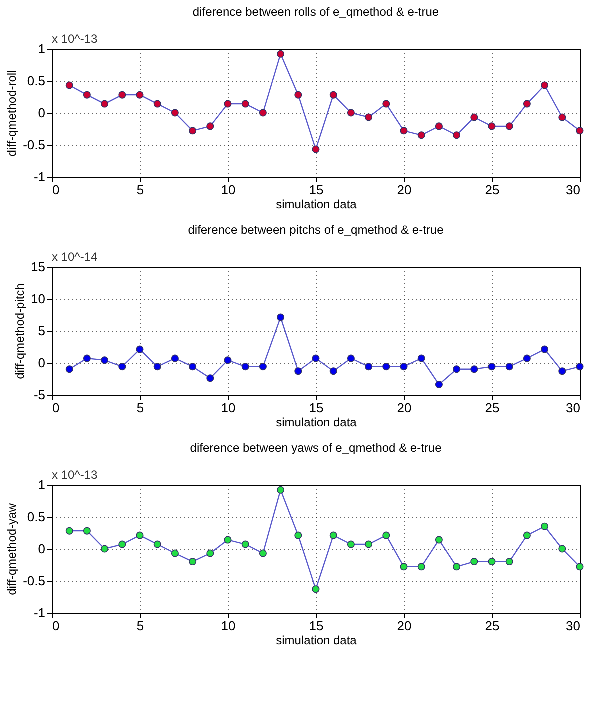 Image resolution: width=614 pixels, height=713 pixels. I want to click on x-tick-label: 10, so click(228, 408).